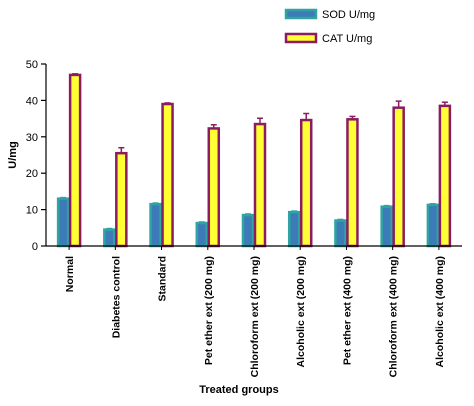 Image resolution: width=474 pixels, height=406 pixels. I want to click on y-tick-label: 20, so click(32, 174).